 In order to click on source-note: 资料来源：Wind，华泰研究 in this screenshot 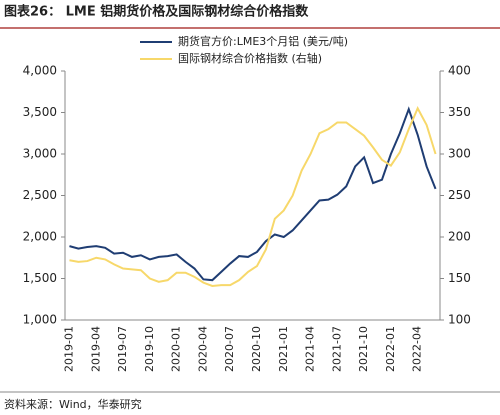, I will do `click(73, 404)`.